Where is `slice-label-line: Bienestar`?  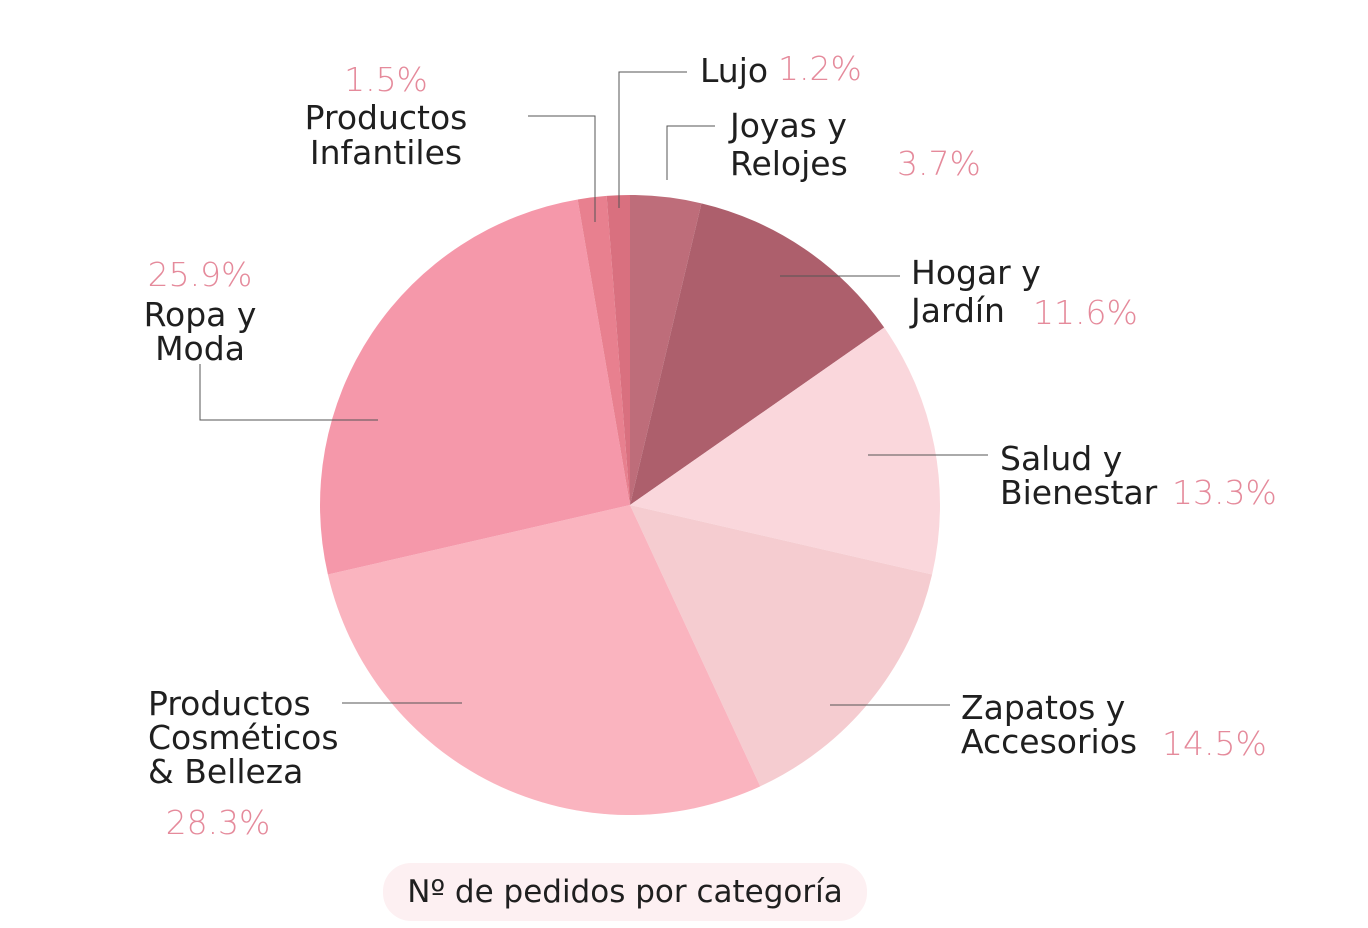 slice-label-line: Bienestar is located at coordinates (1079, 492).